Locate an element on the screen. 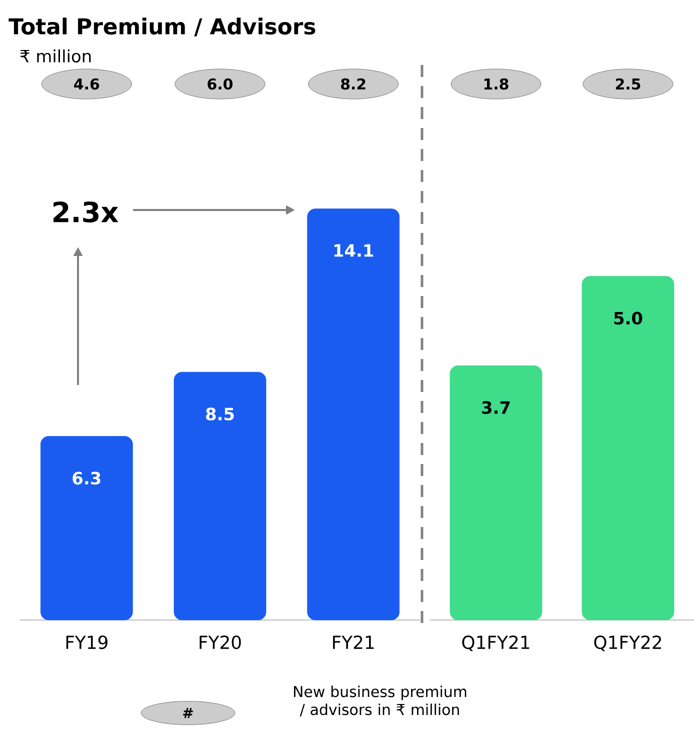 Image resolution: width=694 pixels, height=731 pixels. chart-title: Total Premium / Advisors is located at coordinates (162, 27).